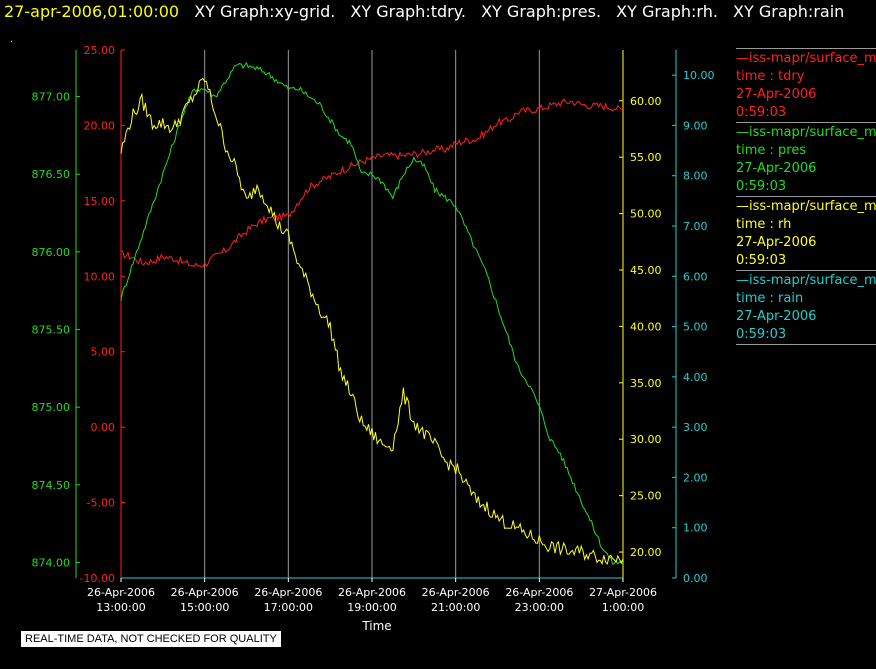  I want to click on rh-tick-label: 40.00, so click(646, 326).